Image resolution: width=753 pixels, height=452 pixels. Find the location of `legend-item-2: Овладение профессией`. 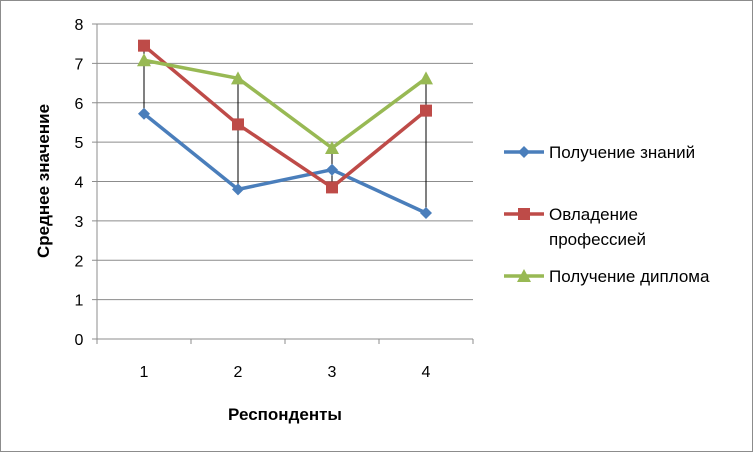

legend-item-2: Овладение профессией is located at coordinates (575, 227).